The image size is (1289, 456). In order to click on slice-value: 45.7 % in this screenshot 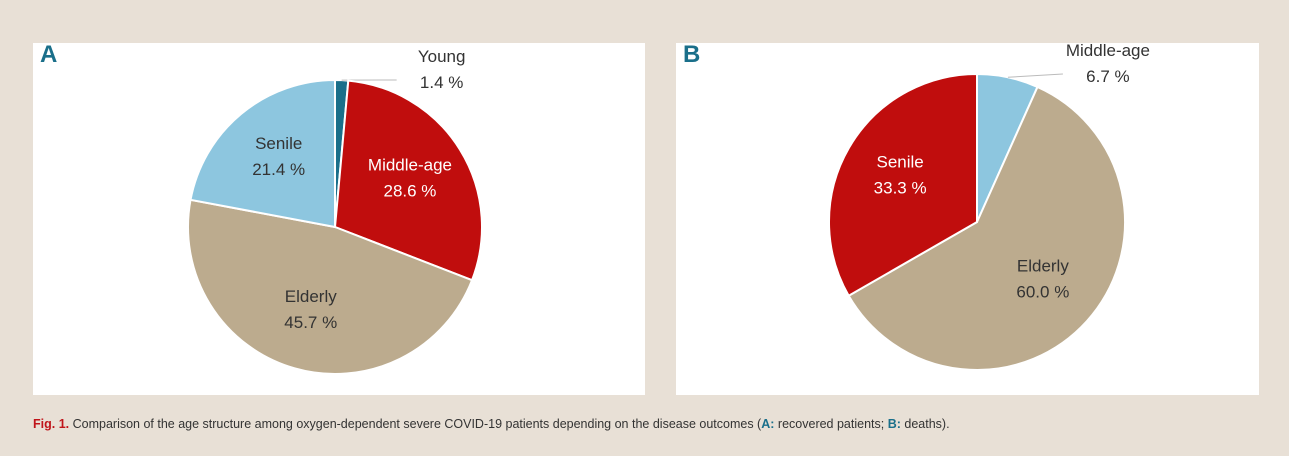, I will do `click(310, 322)`.